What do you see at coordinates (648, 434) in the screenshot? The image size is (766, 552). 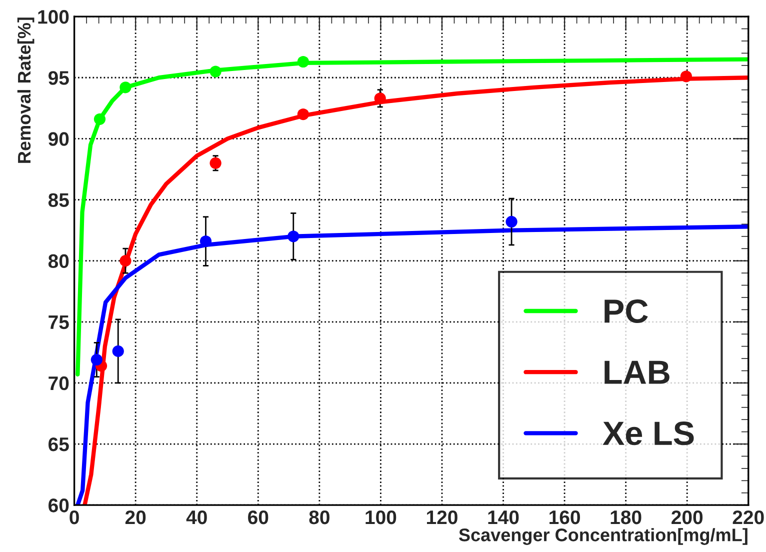 I see `legend-label: Xe LS` at bounding box center [648, 434].